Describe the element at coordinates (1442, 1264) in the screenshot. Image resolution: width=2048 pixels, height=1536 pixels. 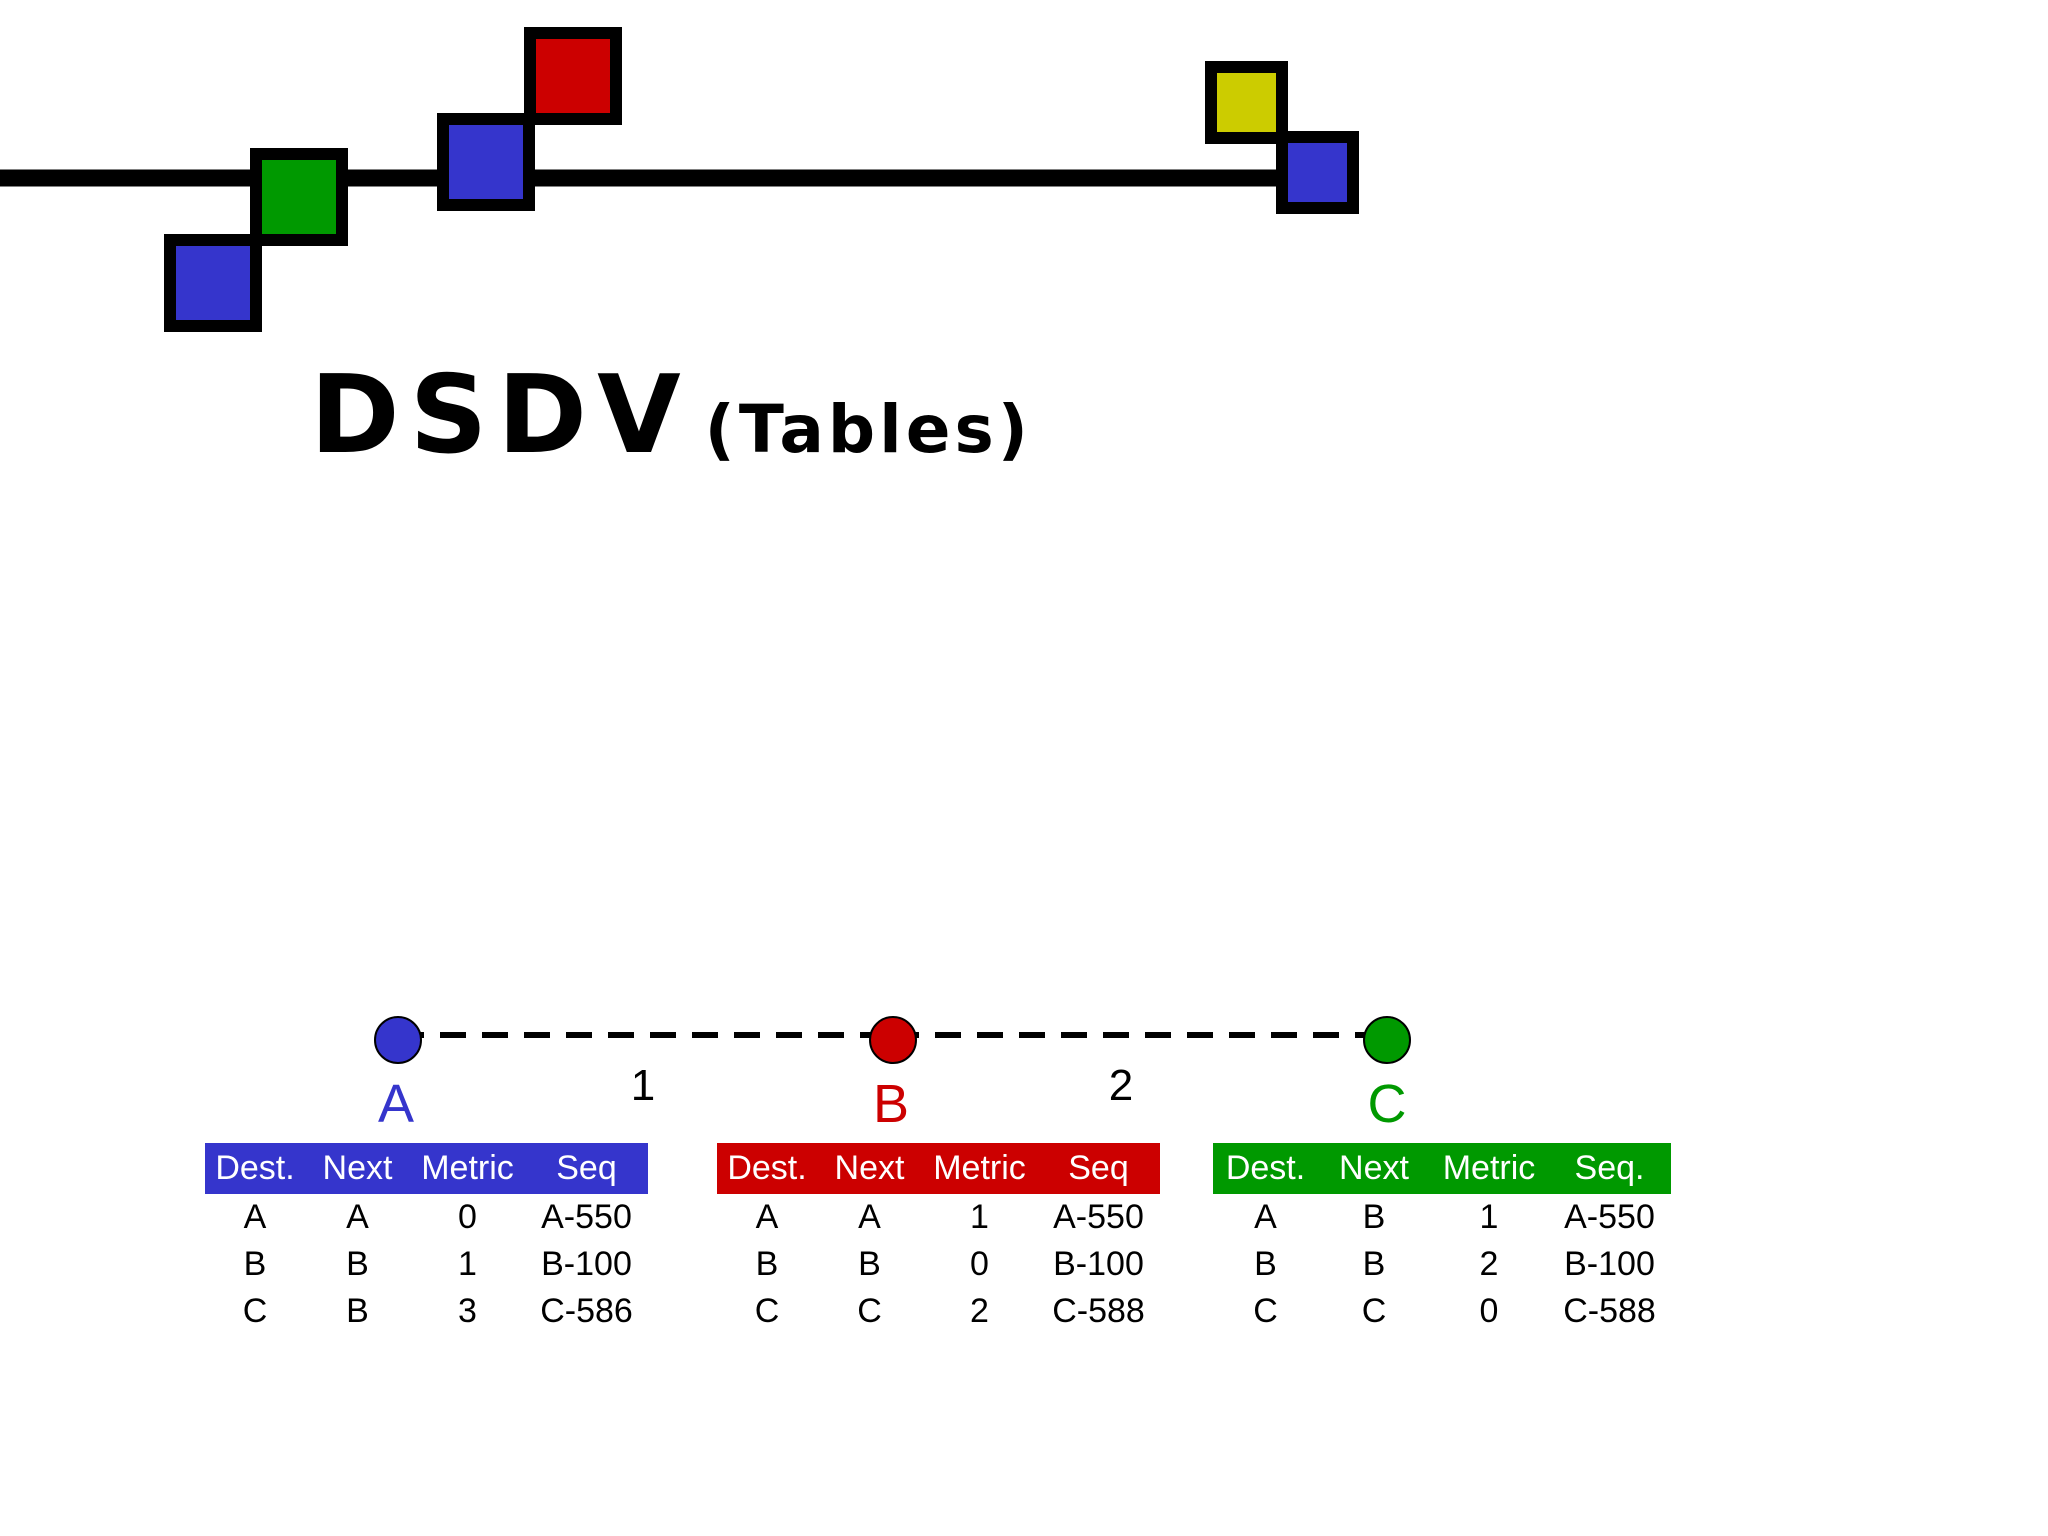
I see `table-row: B B 2 B-100` at that location.